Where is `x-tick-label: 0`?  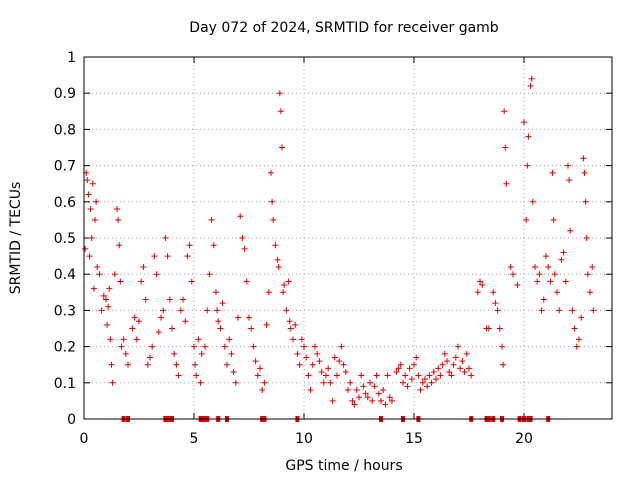
x-tick-label: 0 is located at coordinates (84, 439).